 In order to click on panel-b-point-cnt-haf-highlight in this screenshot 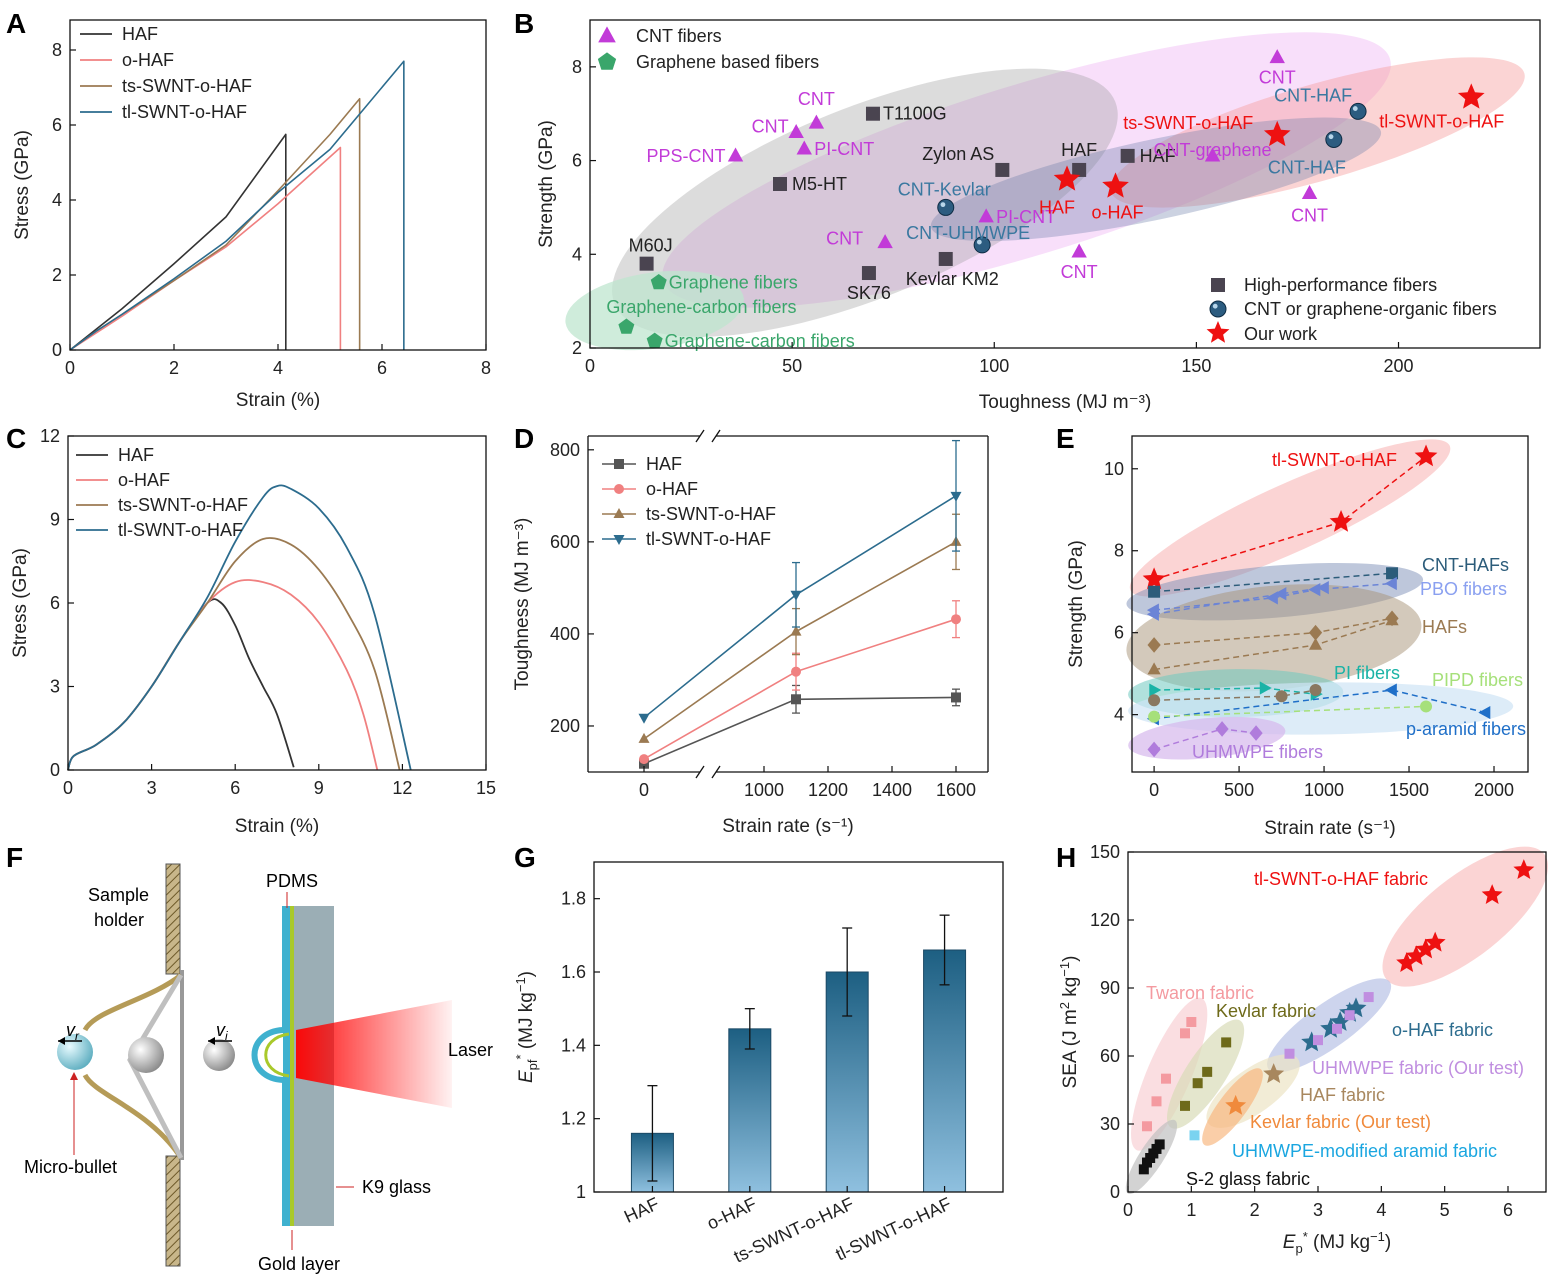, I will do `click(1331, 137)`.